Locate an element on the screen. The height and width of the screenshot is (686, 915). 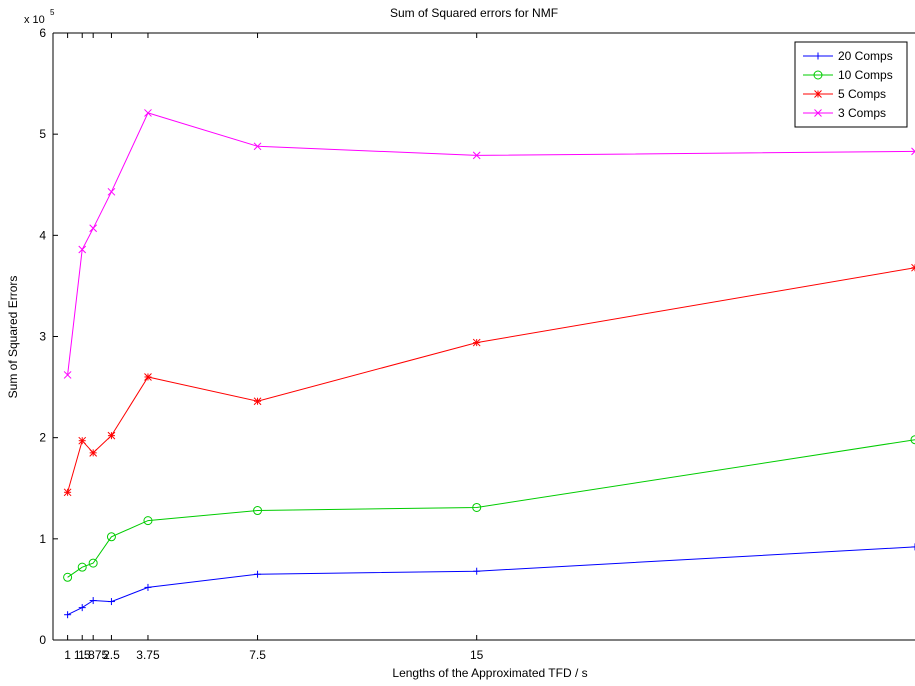
x-tick-label: 7.5 is located at coordinates (257, 655).